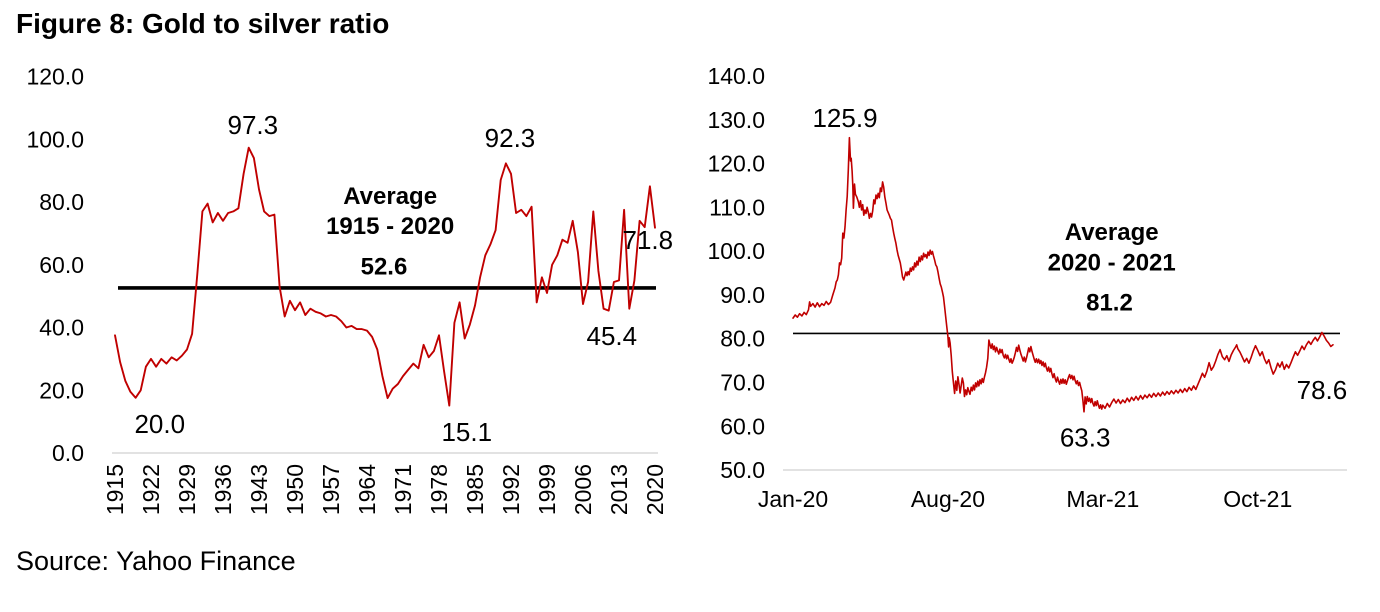  I want to click on x-tick-label: 1929, so click(187, 489).